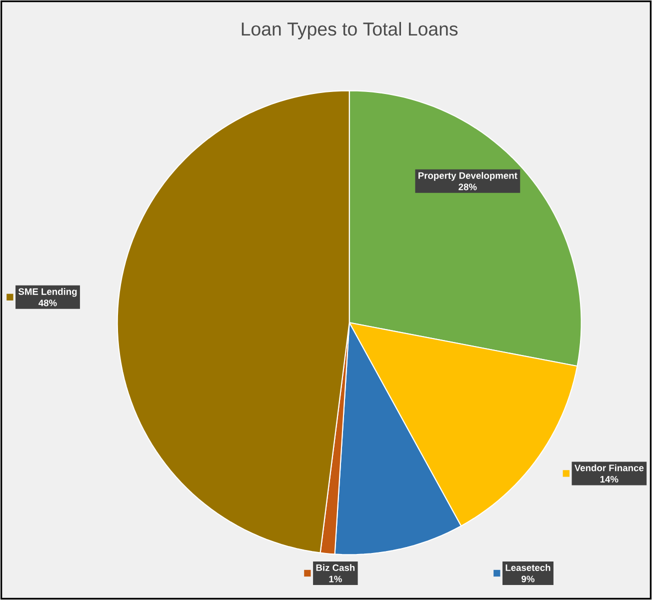 Image resolution: width=652 pixels, height=600 pixels. What do you see at coordinates (335, 567) in the screenshot?
I see `legend-label: Biz Cash` at bounding box center [335, 567].